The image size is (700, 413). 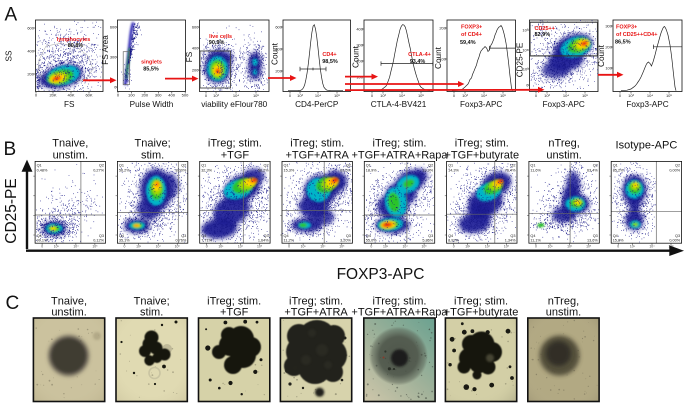 I want to click on svg-text: CD25++, so click(x=545, y=29).